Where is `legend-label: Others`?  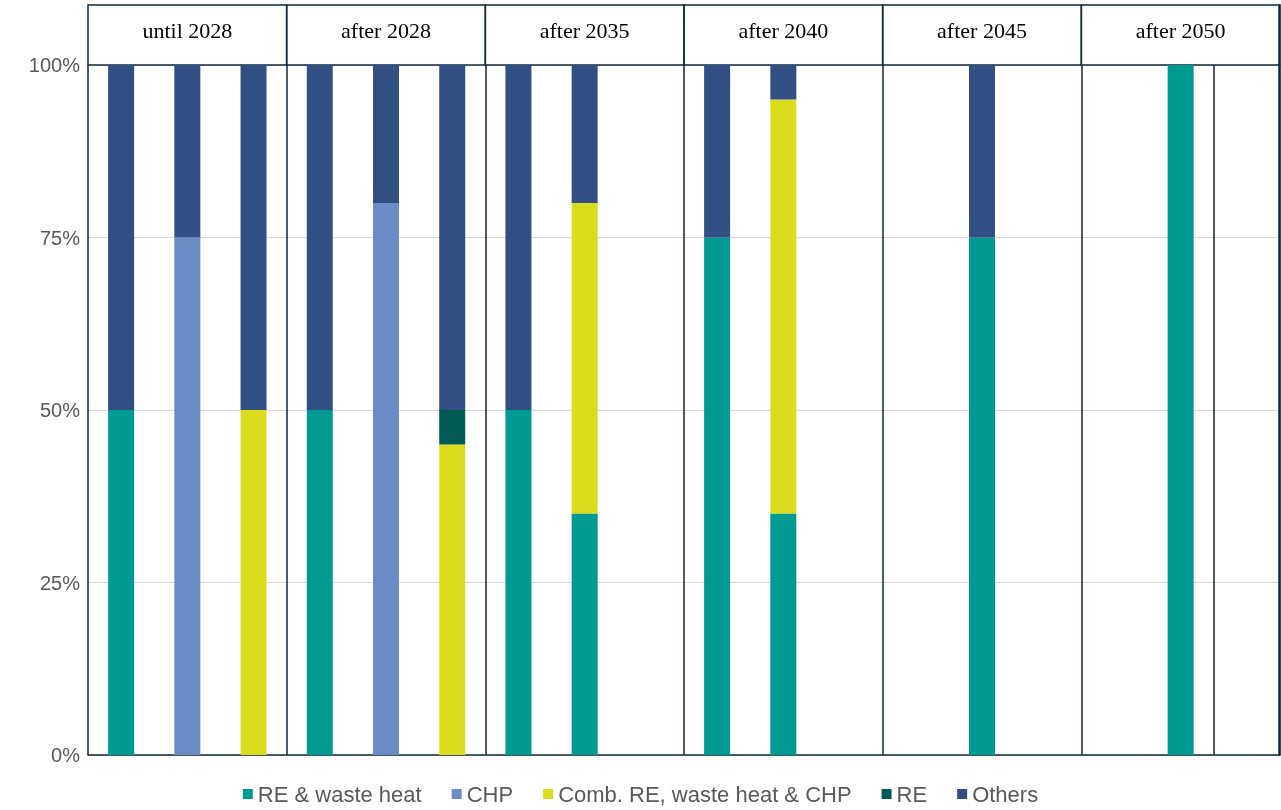 legend-label: Others is located at coordinates (1005, 794).